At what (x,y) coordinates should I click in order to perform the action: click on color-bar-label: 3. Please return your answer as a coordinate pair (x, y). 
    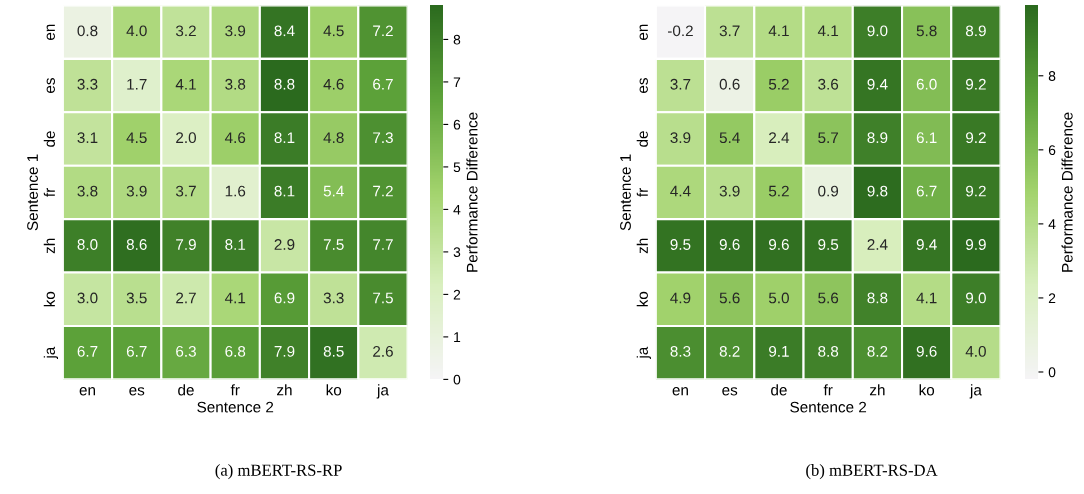
    Looking at the image, I should click on (457, 252).